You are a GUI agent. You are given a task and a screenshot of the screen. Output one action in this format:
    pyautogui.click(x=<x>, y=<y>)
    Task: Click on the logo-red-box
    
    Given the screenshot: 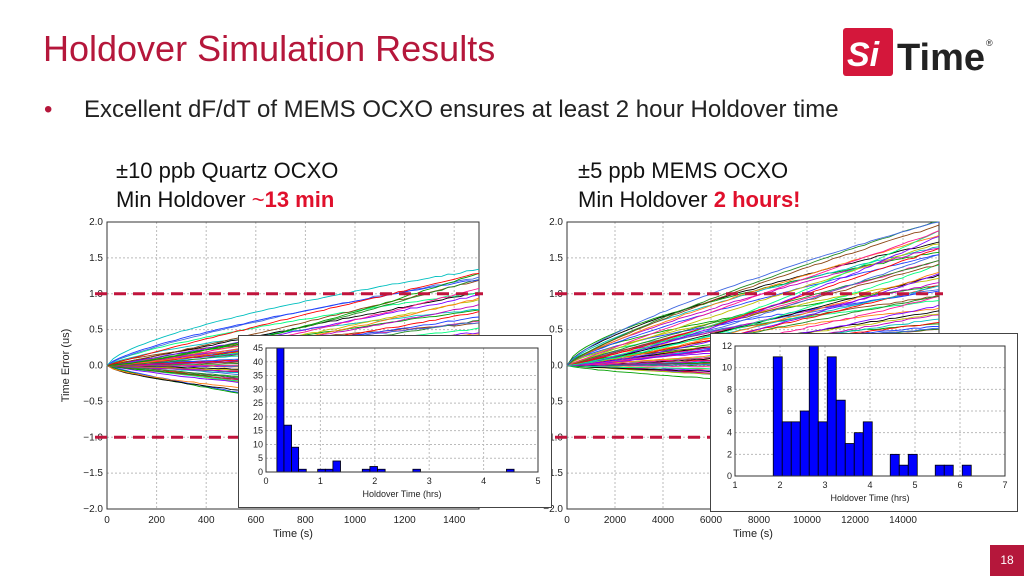 What is the action you would take?
    pyautogui.click(x=868, y=52)
    